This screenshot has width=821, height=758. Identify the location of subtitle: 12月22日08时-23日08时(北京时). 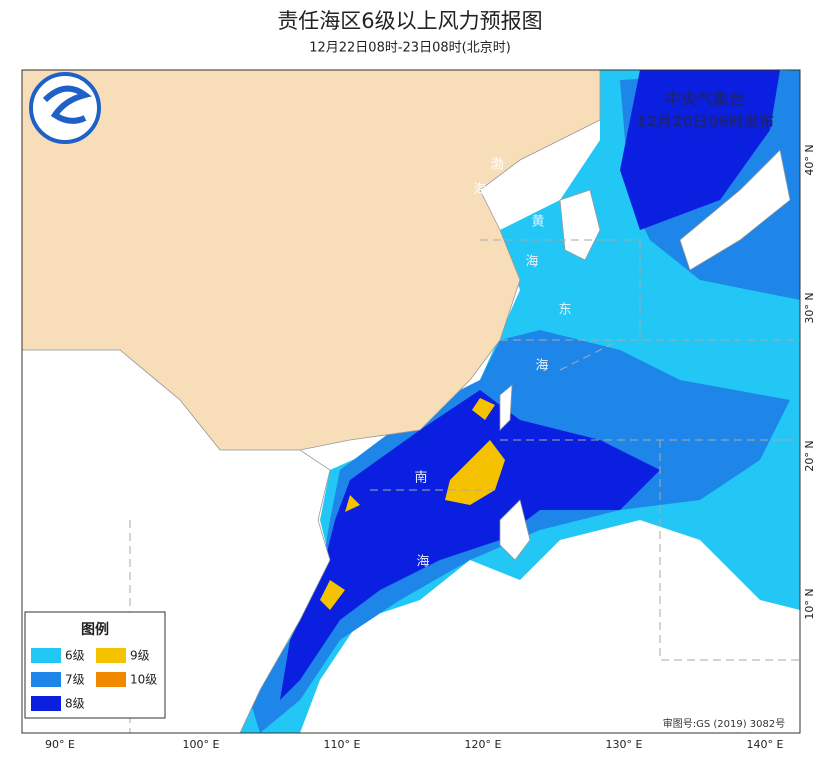
(410, 48).